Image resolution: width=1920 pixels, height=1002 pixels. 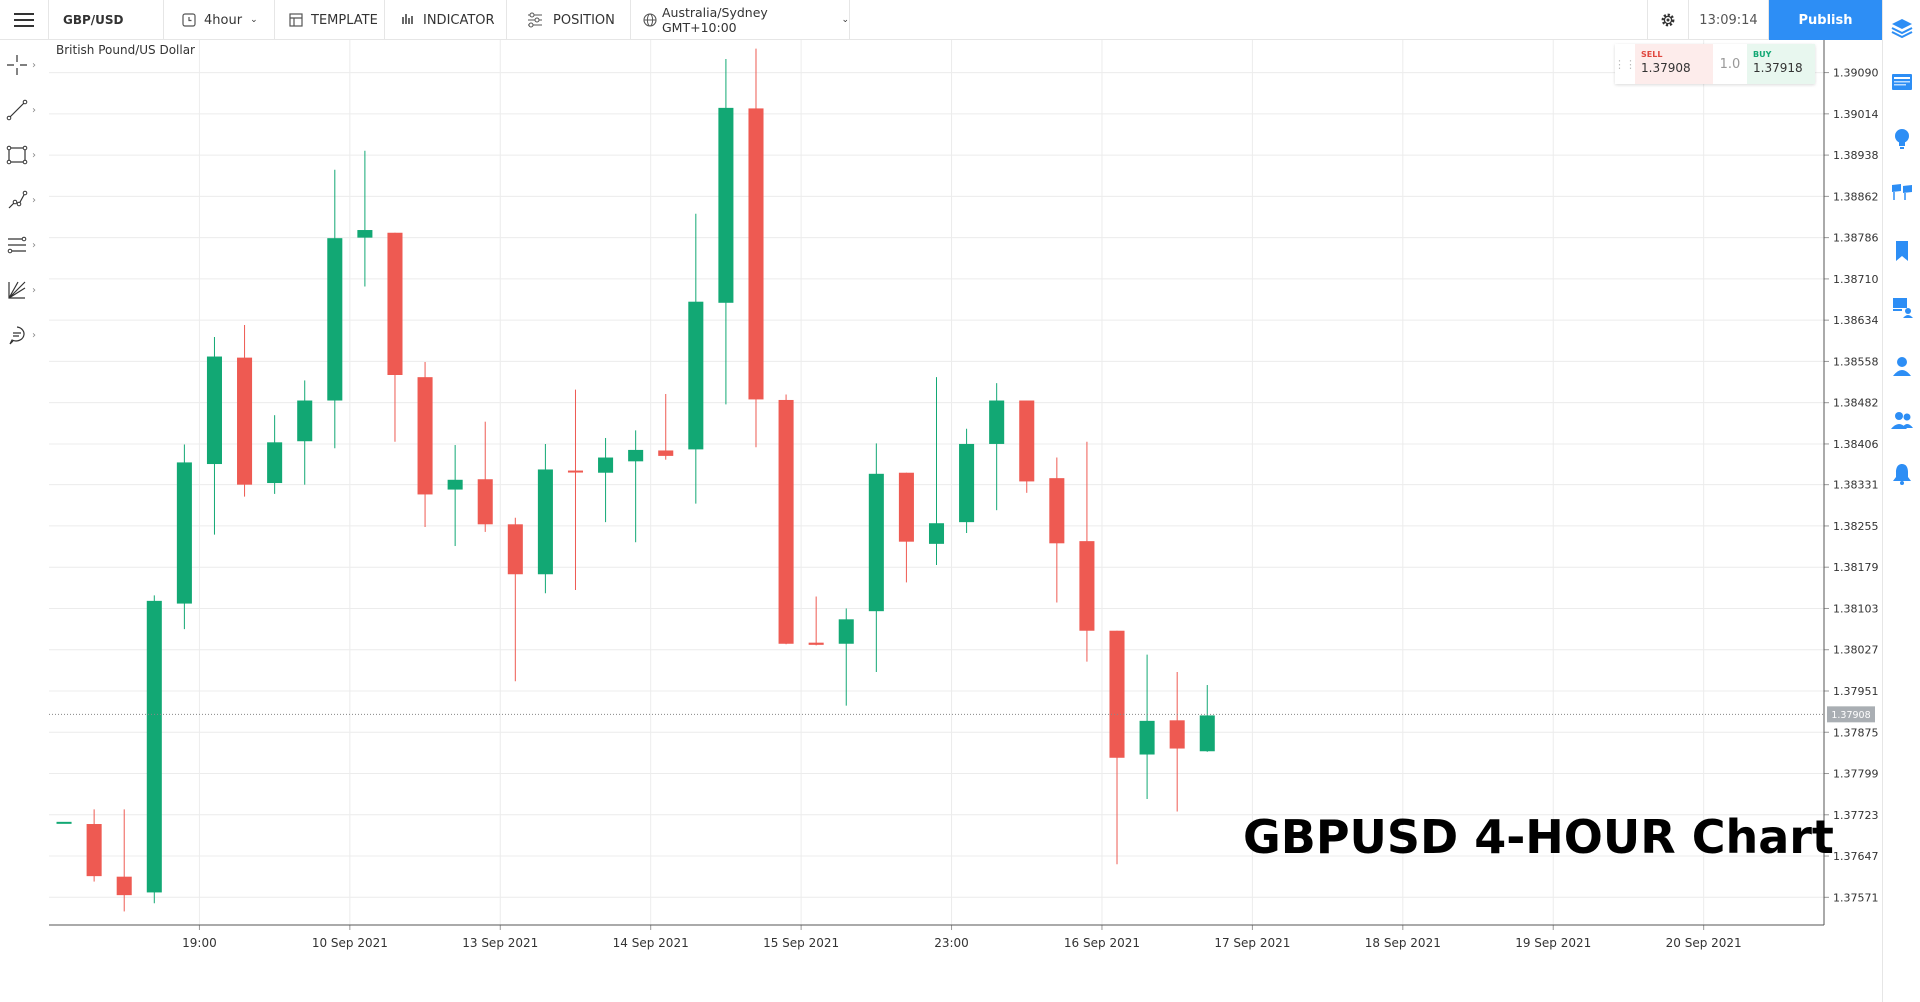 What do you see at coordinates (18, 199) in the screenshot?
I see `path-icon` at bounding box center [18, 199].